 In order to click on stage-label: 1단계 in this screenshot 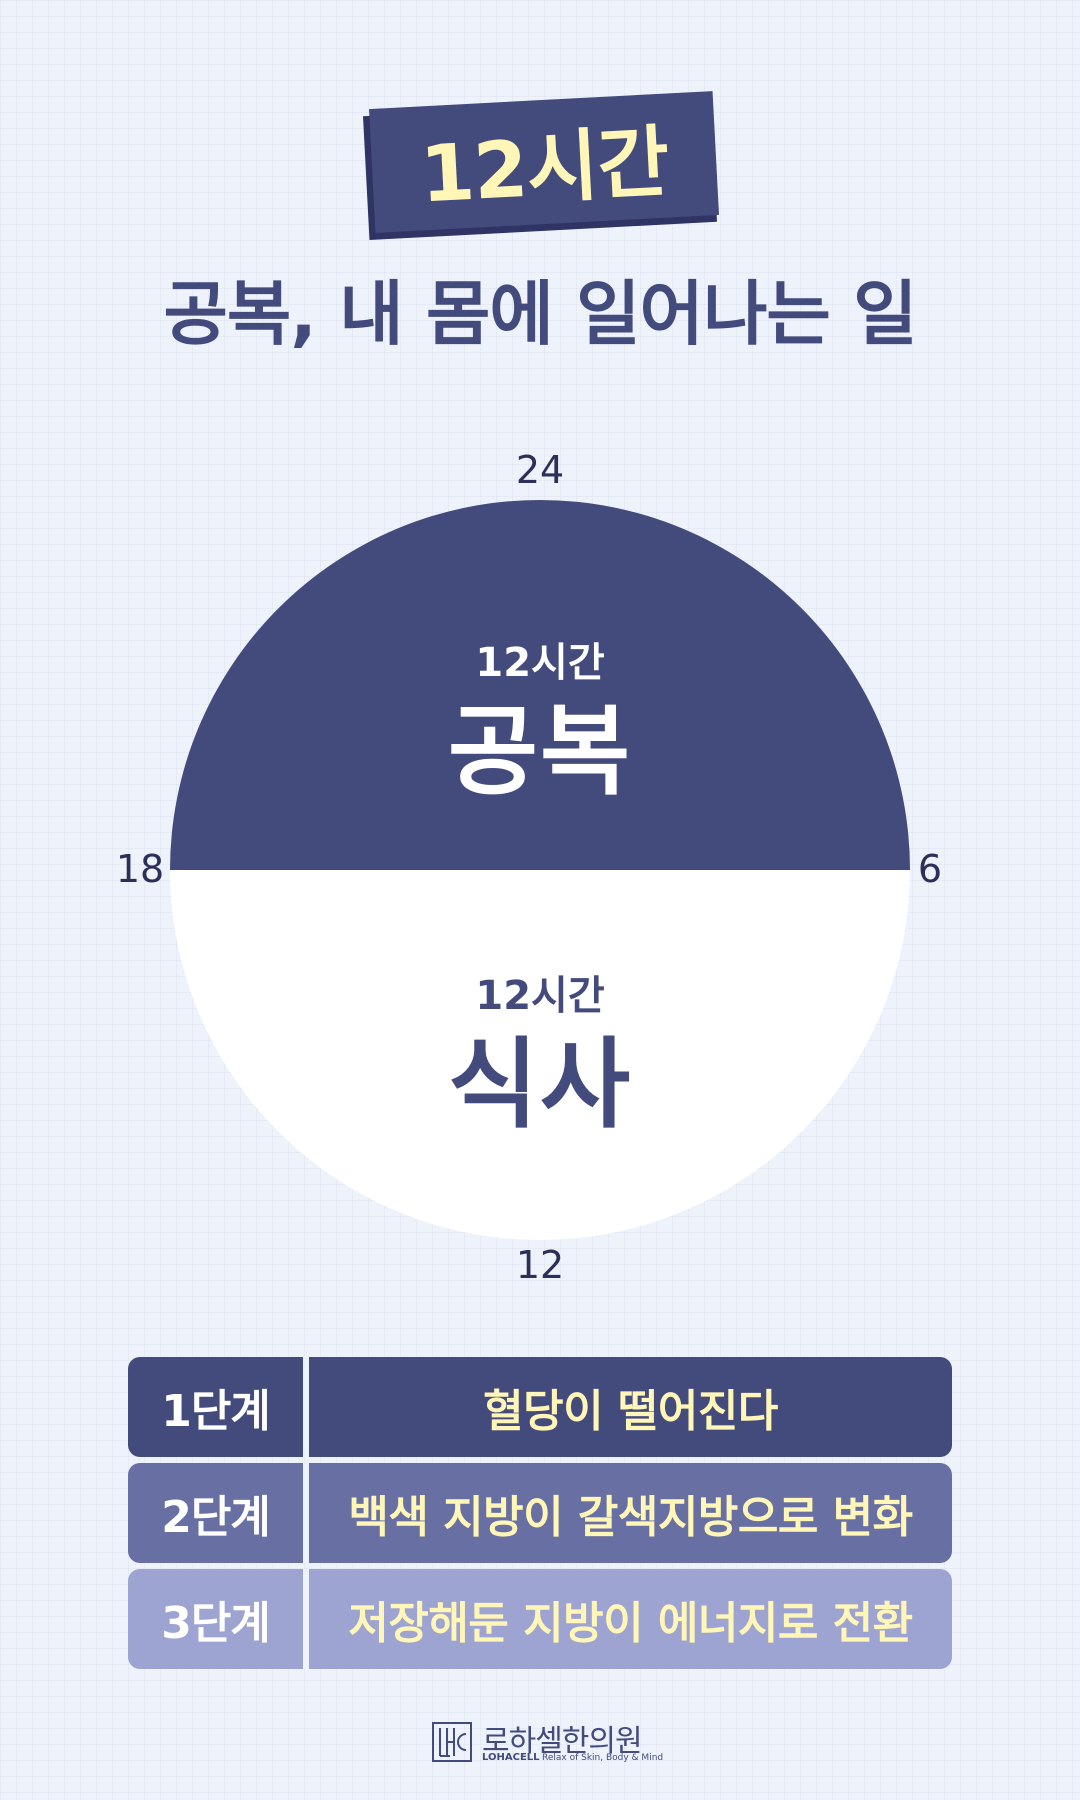, I will do `click(215, 1407)`.